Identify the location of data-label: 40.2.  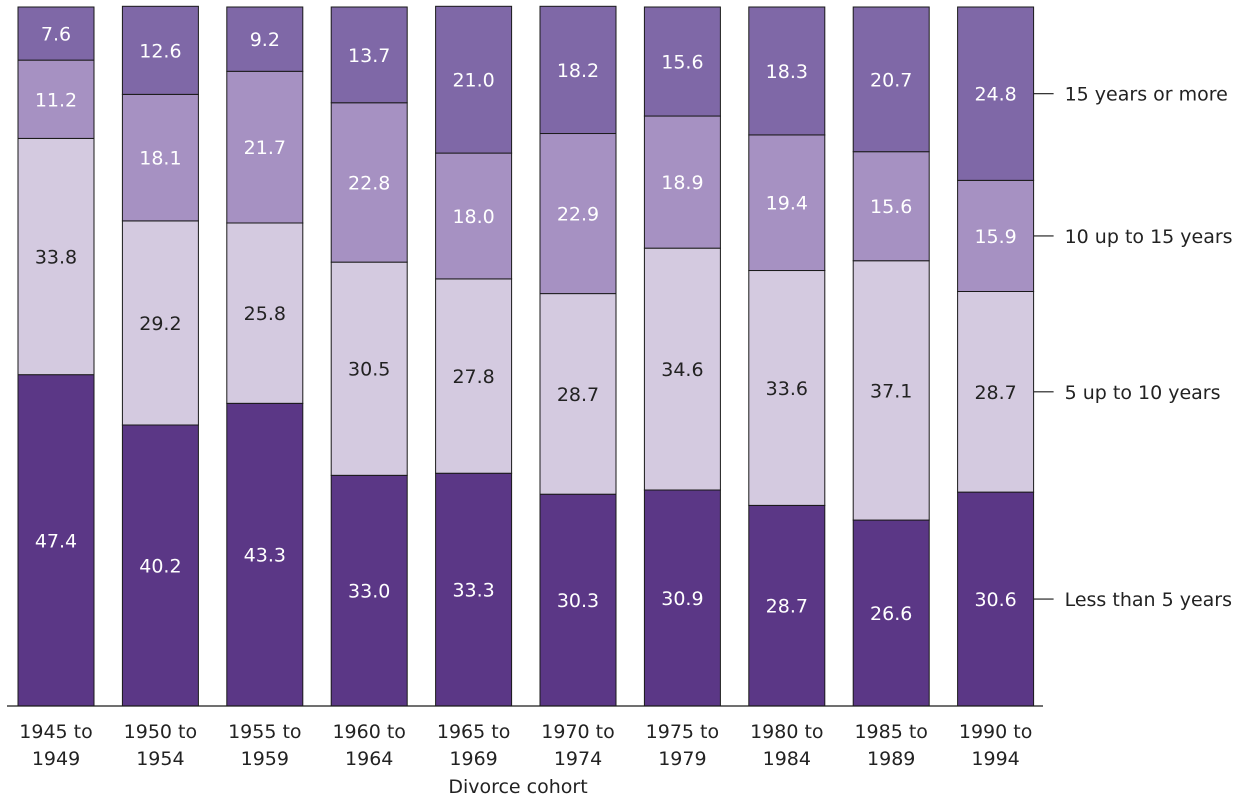
(160, 567).